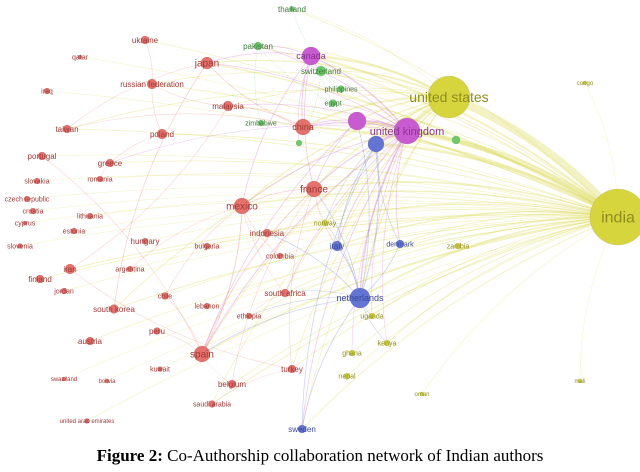 The height and width of the screenshot is (472, 640). I want to click on edge-canada-mexico, so click(276, 131).